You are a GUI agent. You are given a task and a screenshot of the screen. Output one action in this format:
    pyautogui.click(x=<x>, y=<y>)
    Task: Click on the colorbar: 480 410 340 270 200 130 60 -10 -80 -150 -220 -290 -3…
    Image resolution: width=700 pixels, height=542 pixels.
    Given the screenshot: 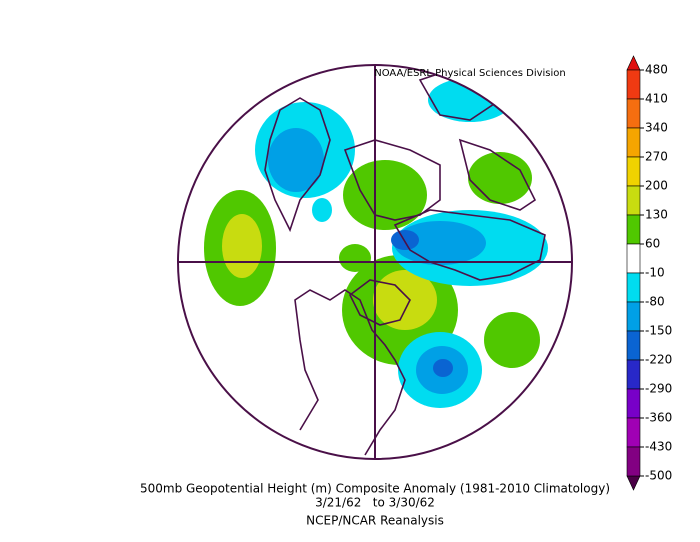 What is the action you would take?
    pyautogui.click(x=649, y=273)
    